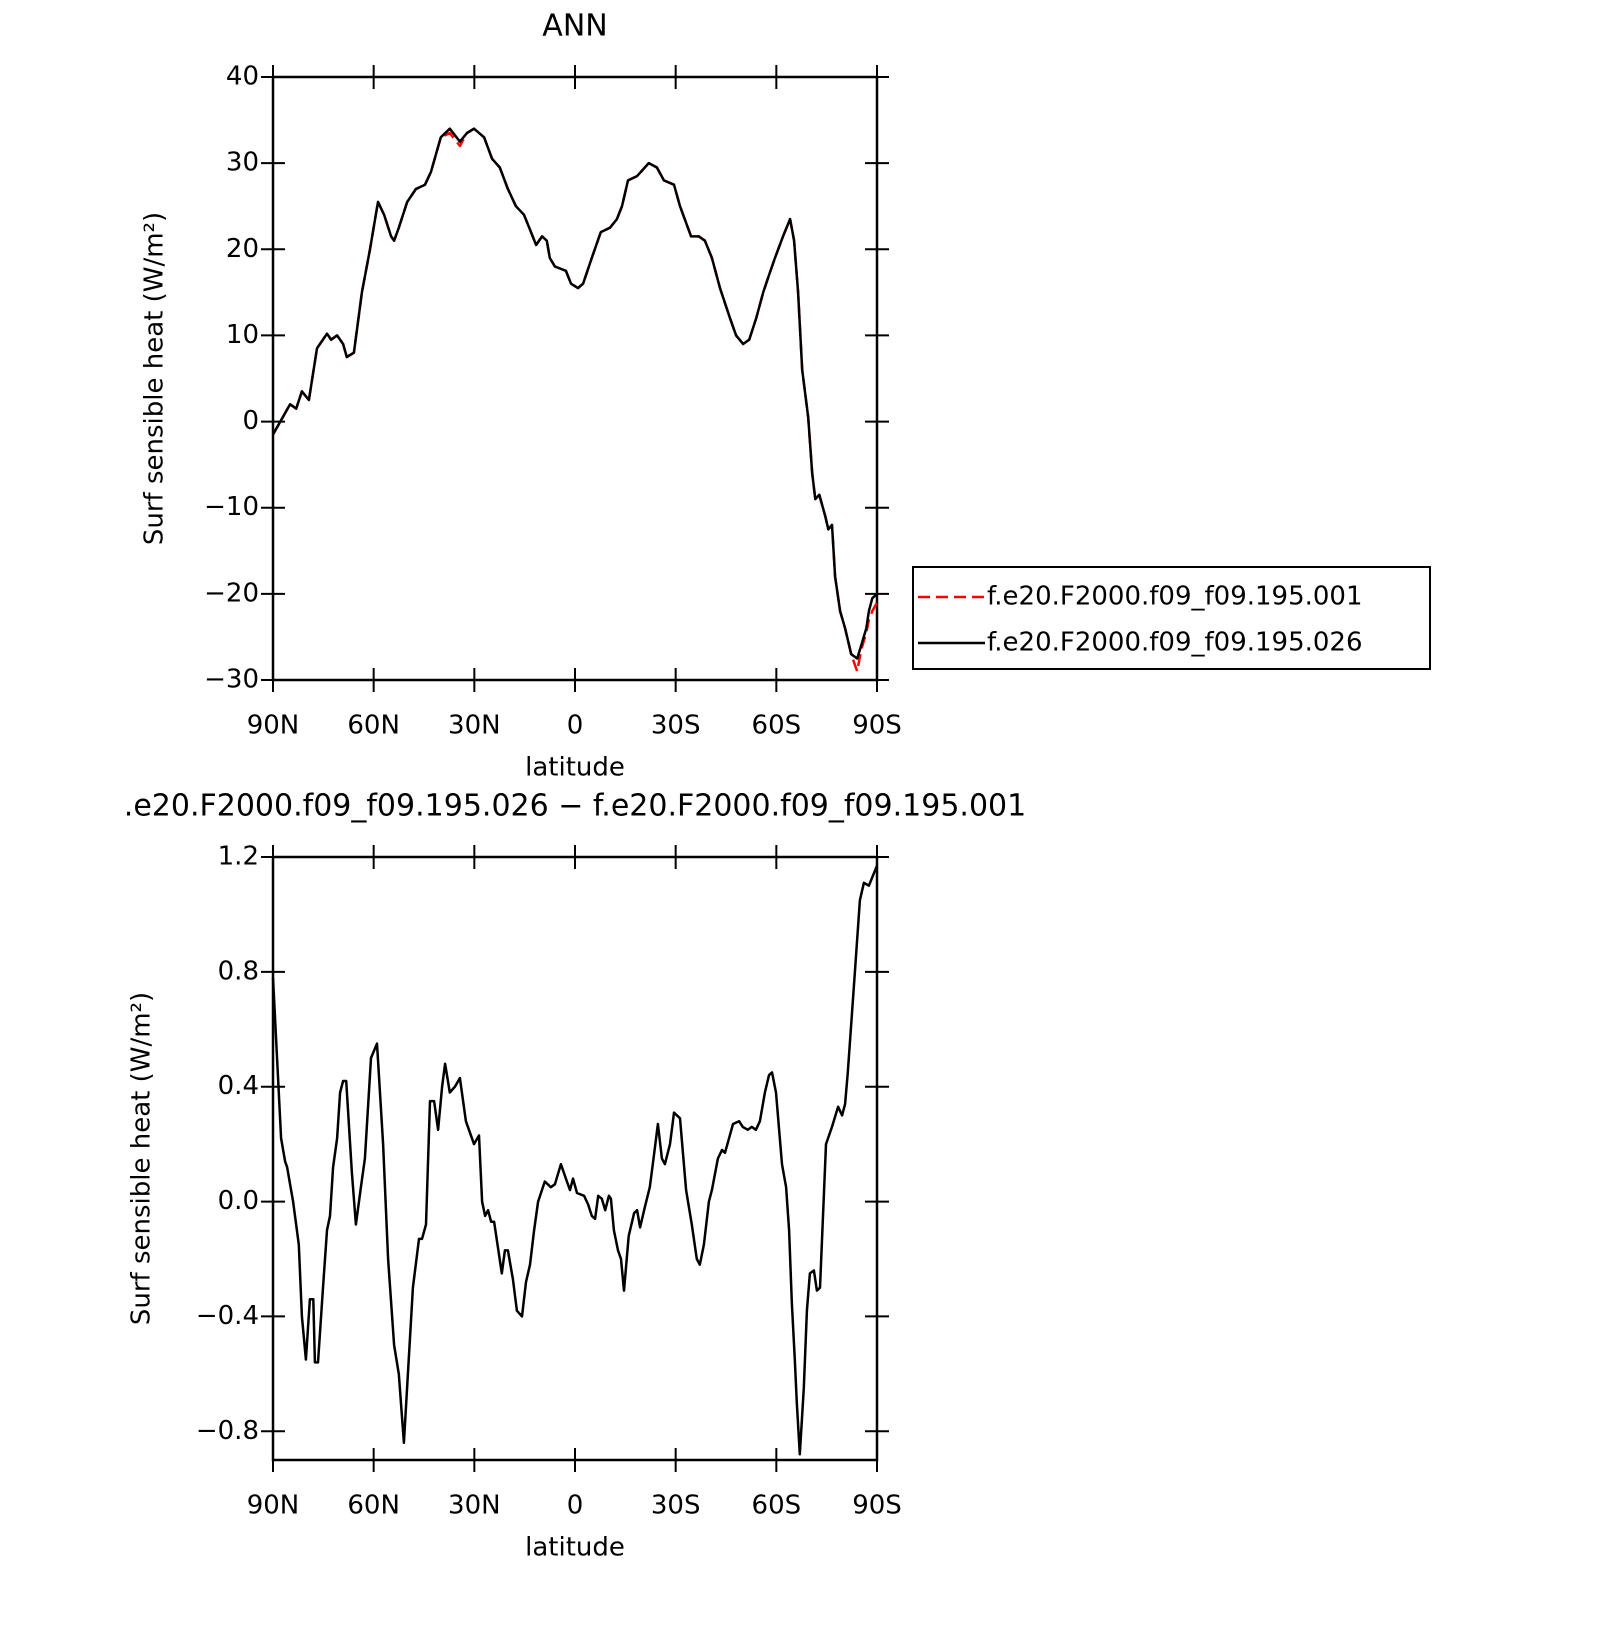 The height and width of the screenshot is (1635, 1599). Describe the element at coordinates (1171, 618) in the screenshot. I see `legend-box` at that location.